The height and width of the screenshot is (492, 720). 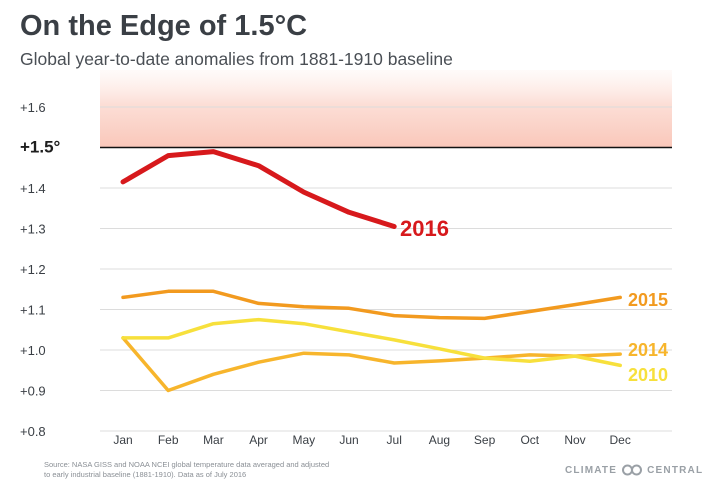 I want to click on y-tick-label: +1.4, so click(x=33, y=188).